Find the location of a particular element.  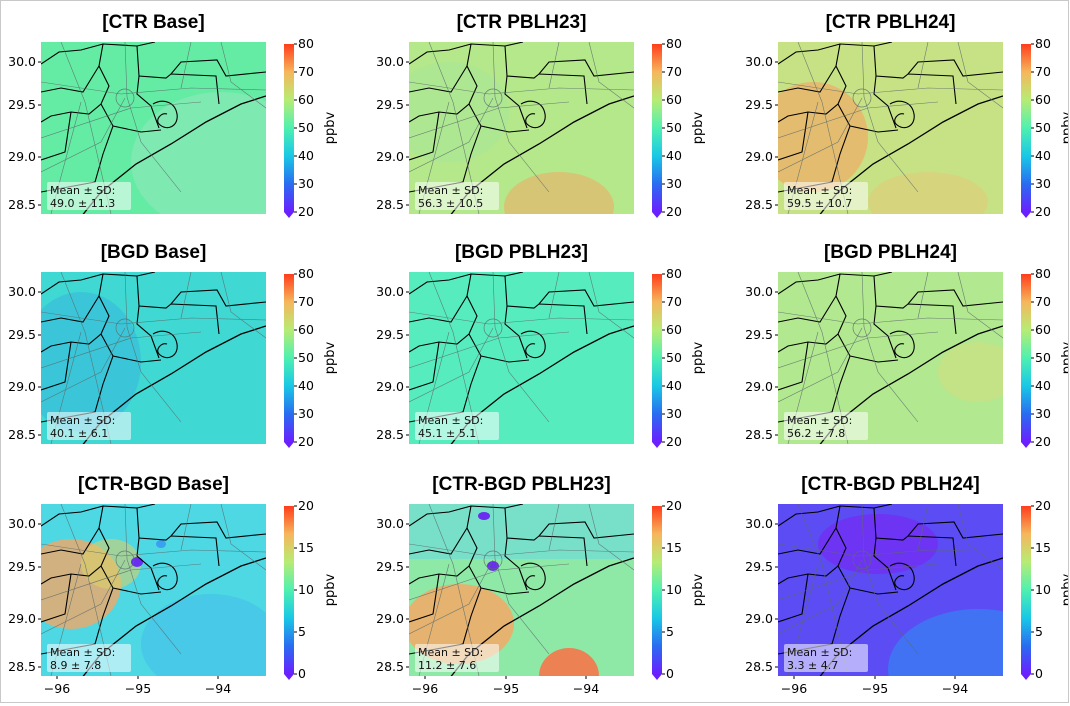

panel-title: [CTR PBLH24] is located at coordinates (891, 22).